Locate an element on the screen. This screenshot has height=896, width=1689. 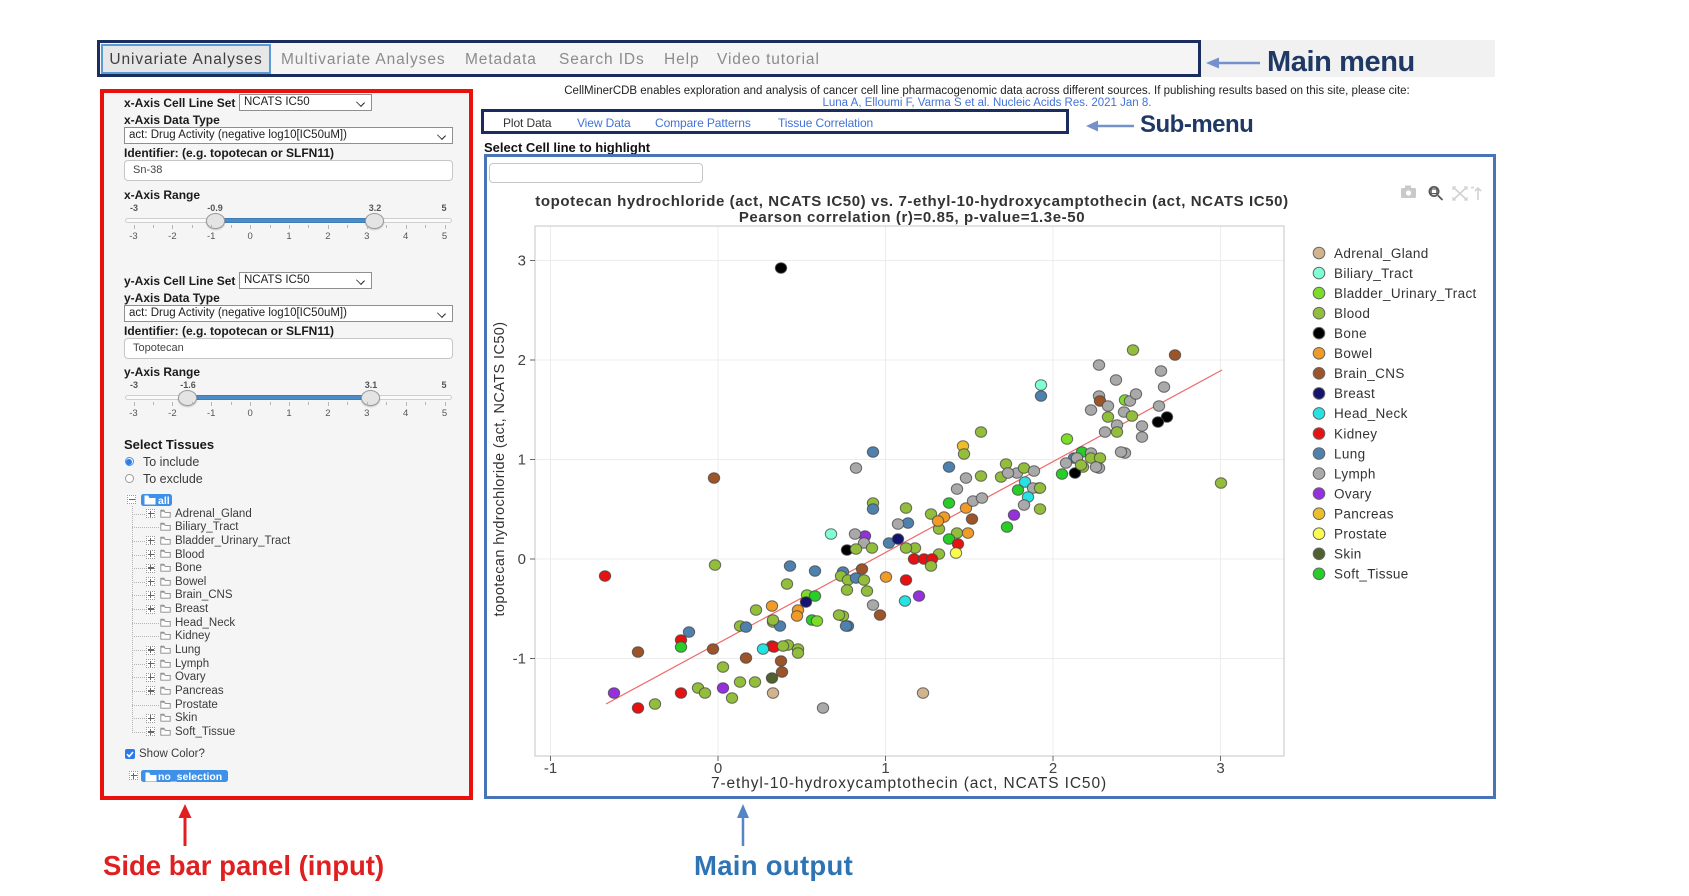
svg-text: Prostate is located at coordinates (1360, 534).